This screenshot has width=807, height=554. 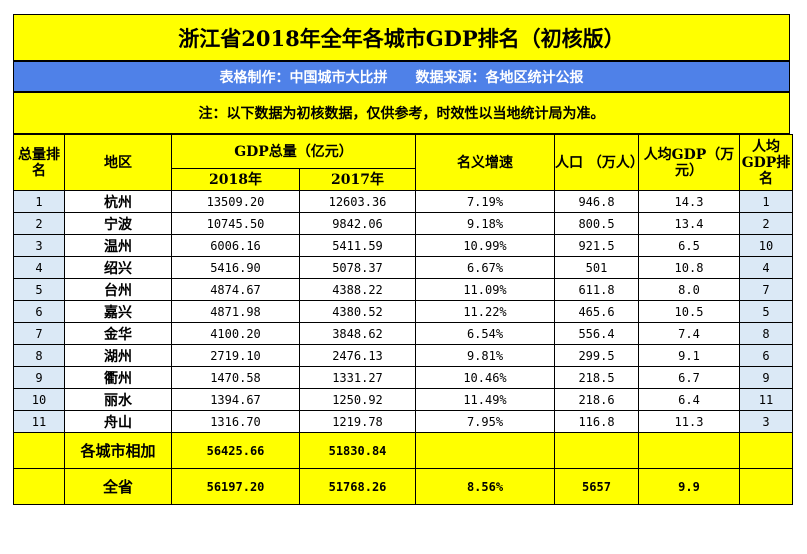 What do you see at coordinates (485, 377) in the screenshot?
I see `growth-cell: 10.46%` at bounding box center [485, 377].